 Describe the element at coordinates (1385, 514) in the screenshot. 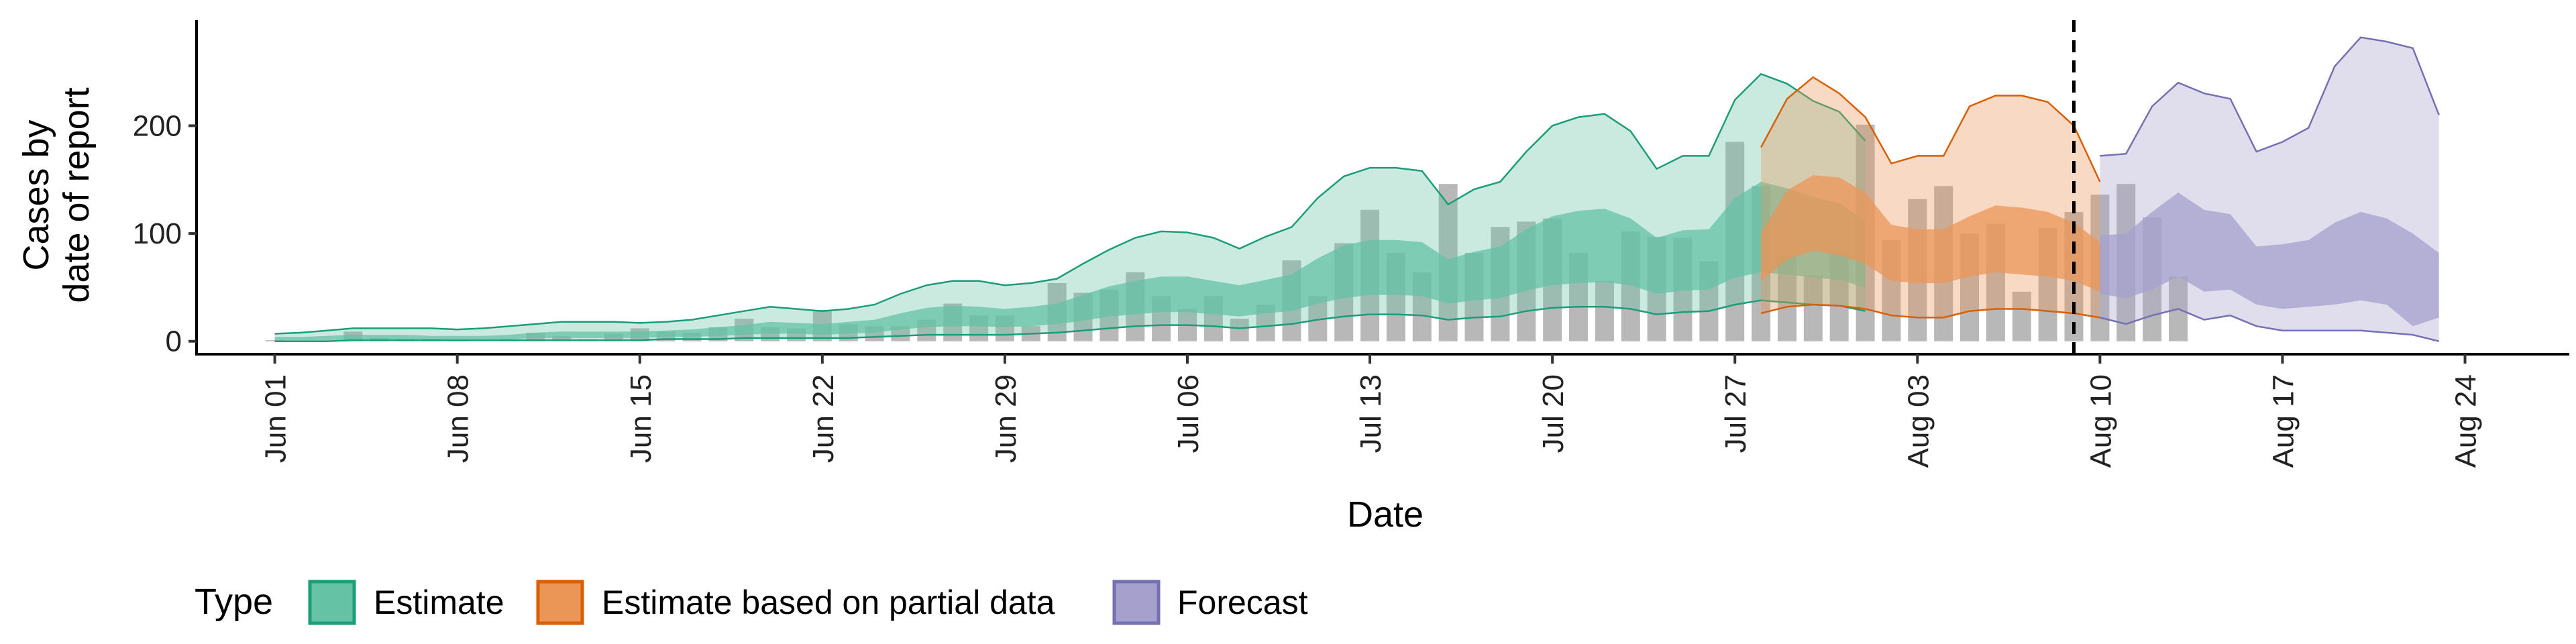

I see `x-axis-title: Date` at that location.